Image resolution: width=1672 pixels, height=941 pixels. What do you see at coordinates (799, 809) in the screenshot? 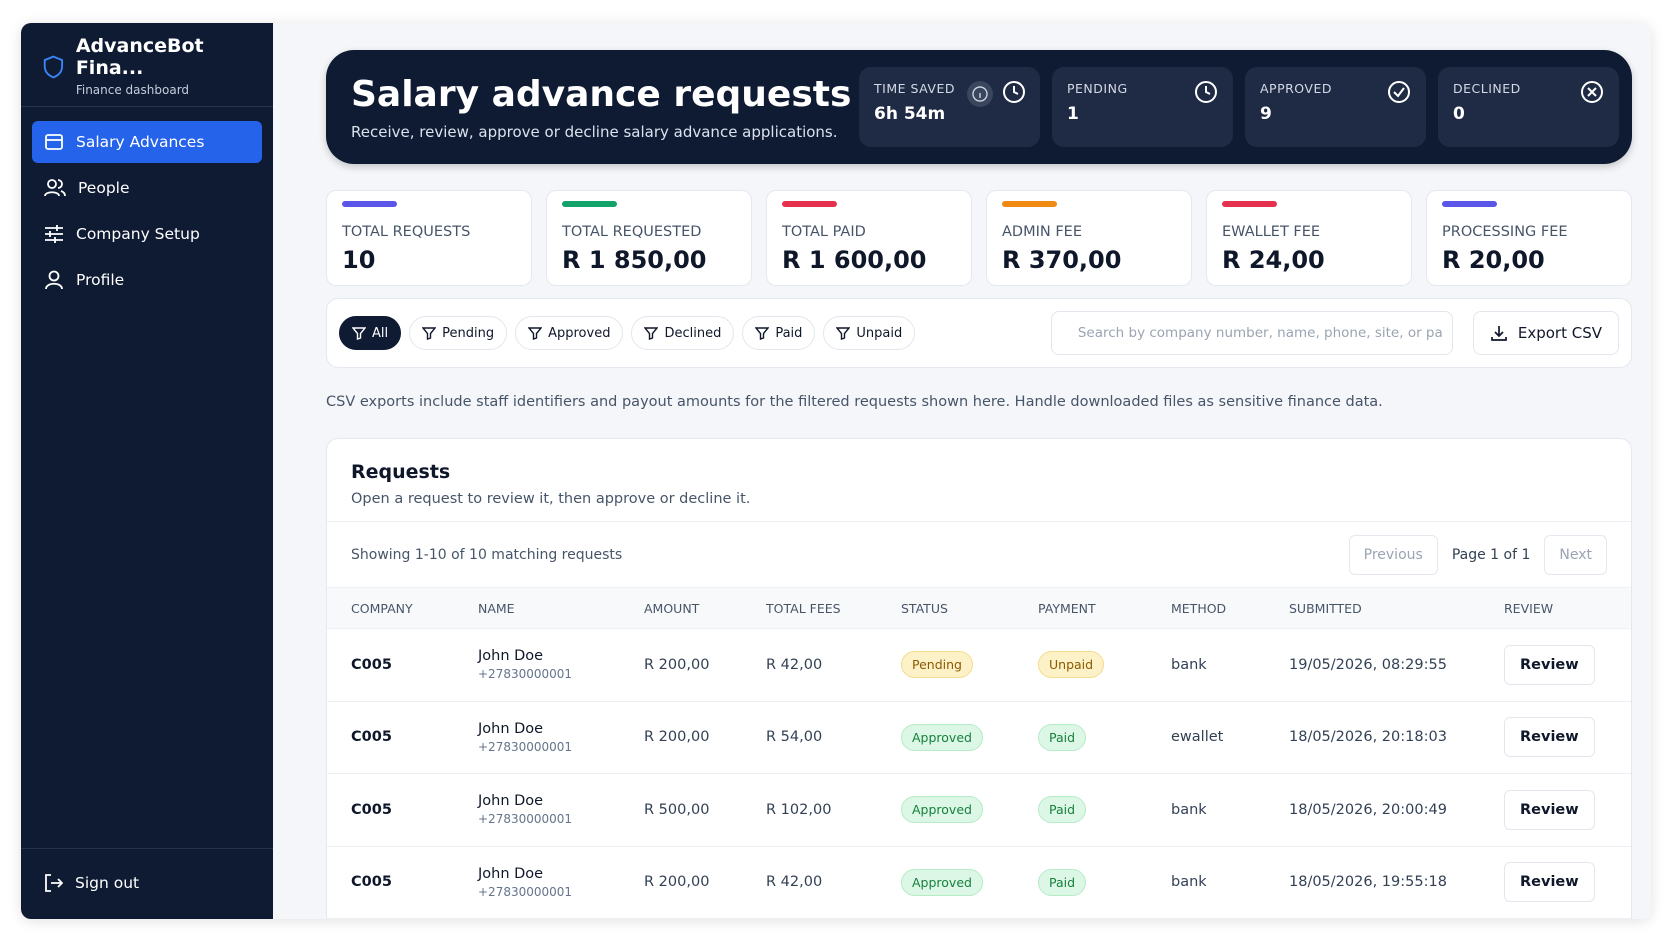
I see `total-fees: R 102,00` at bounding box center [799, 809].